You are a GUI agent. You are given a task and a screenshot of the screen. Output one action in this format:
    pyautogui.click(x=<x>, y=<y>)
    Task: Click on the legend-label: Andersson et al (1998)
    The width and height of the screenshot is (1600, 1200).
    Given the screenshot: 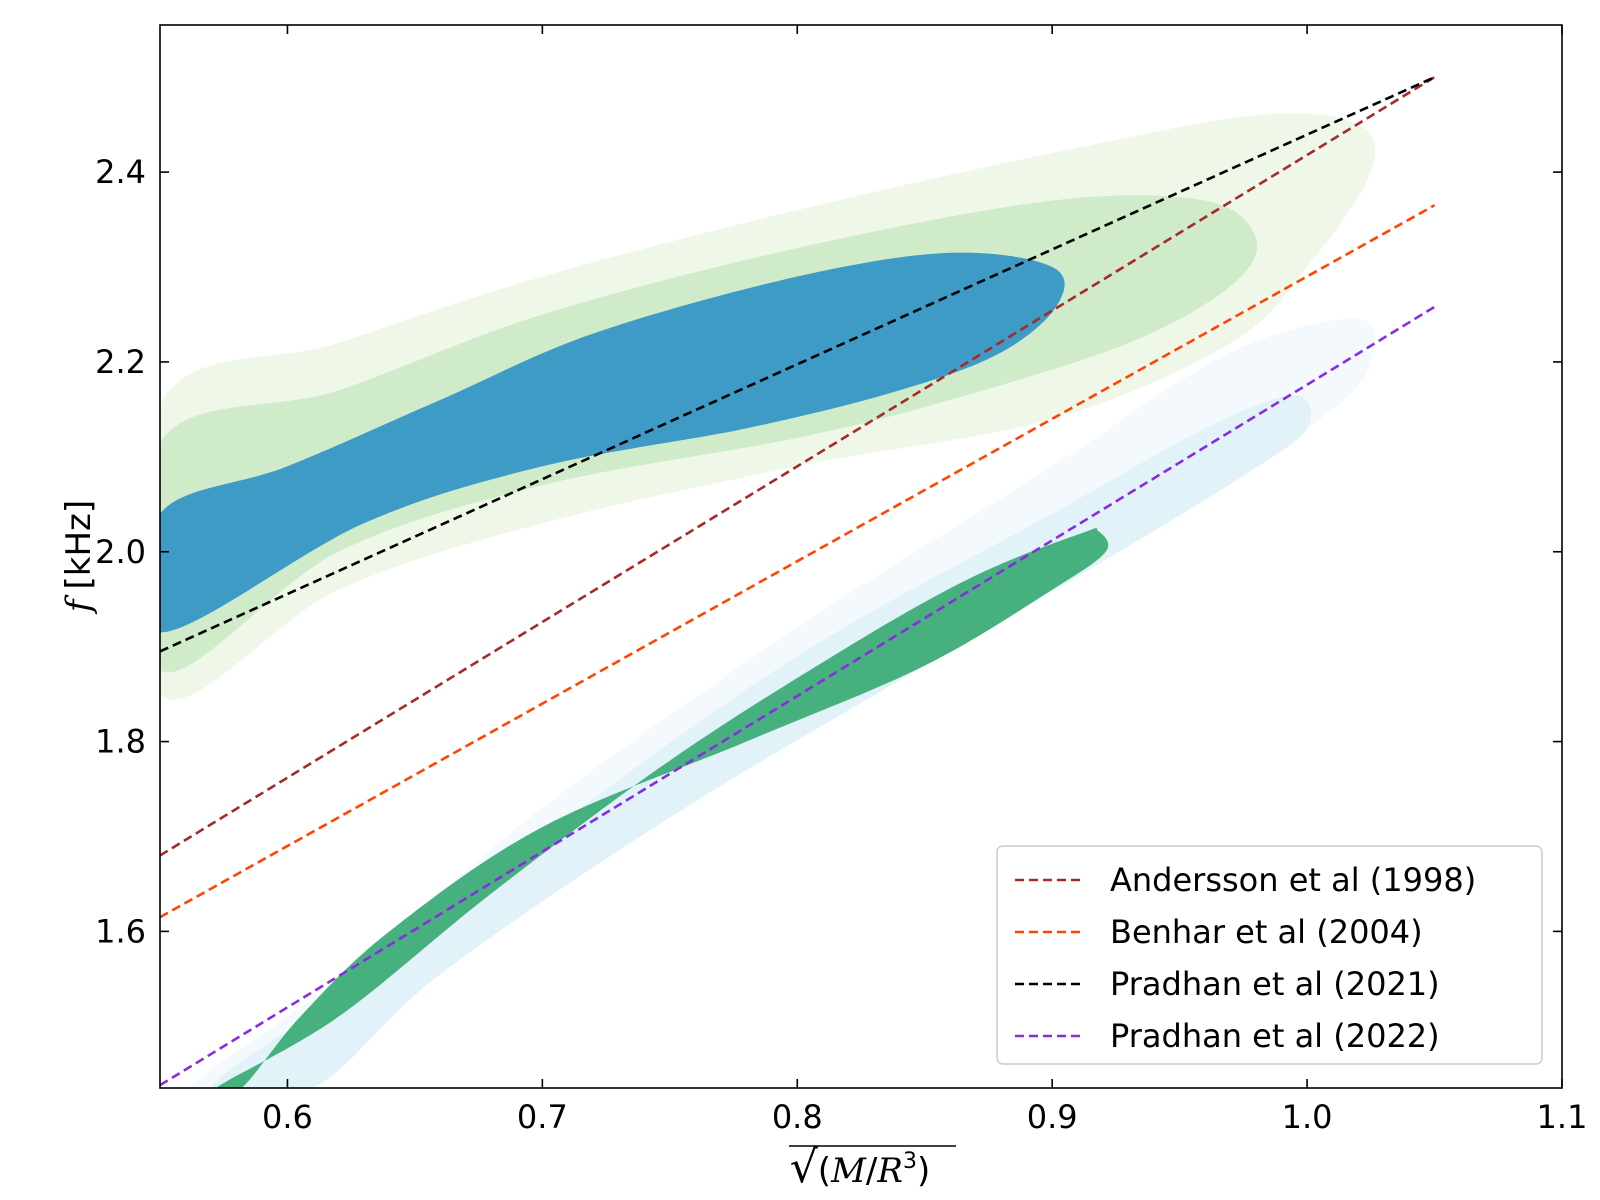 What is the action you would take?
    pyautogui.click(x=1293, y=880)
    